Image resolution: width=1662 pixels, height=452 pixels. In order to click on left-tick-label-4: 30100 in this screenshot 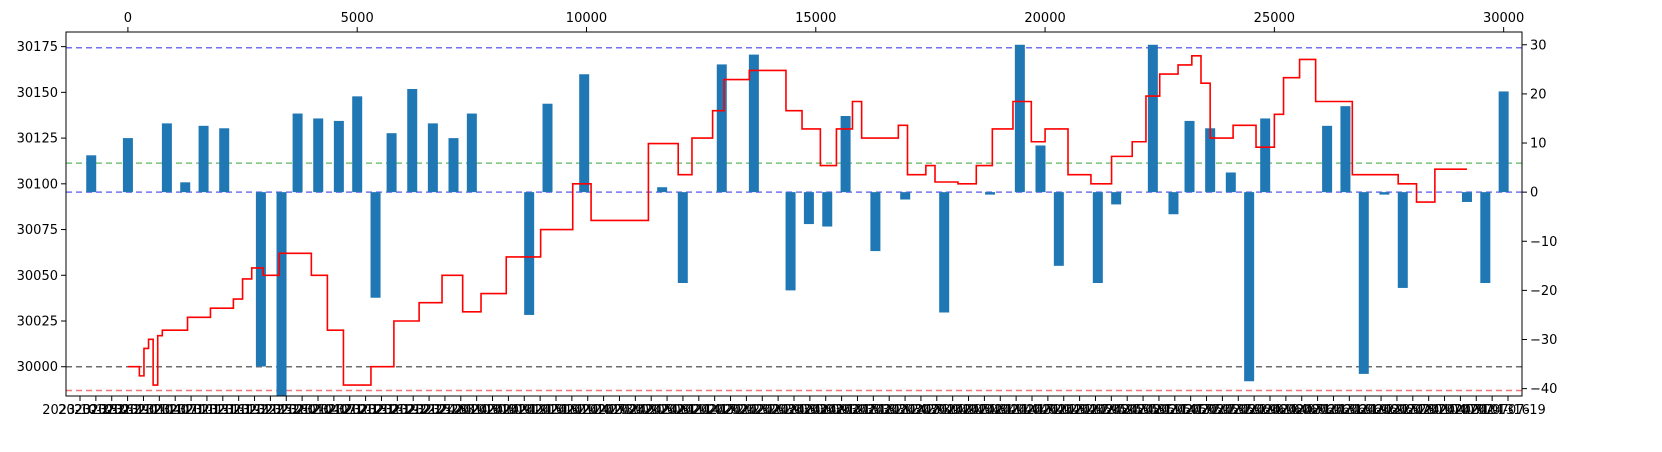, I will do `click(37, 184)`.